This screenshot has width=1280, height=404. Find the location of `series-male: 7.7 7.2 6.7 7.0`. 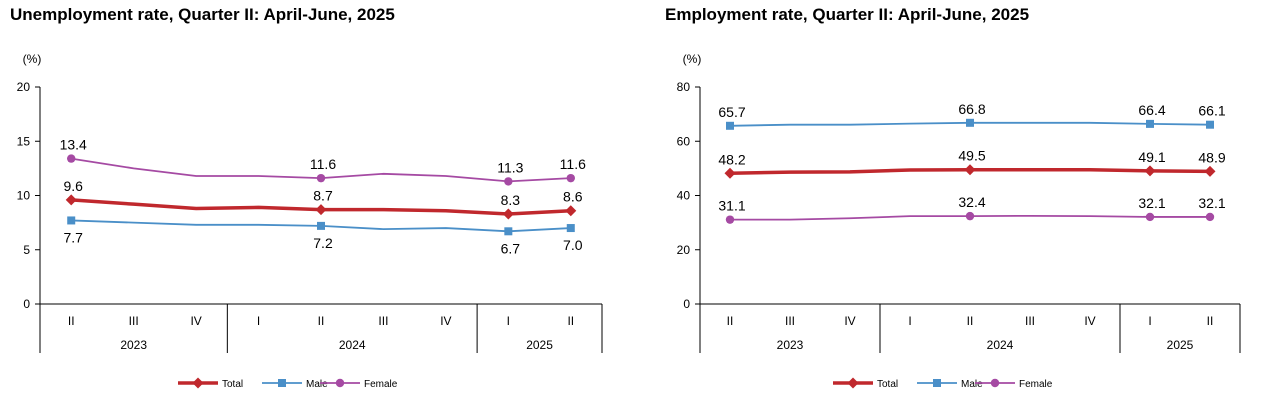

series-male: 7.7 7.2 6.7 7.0 is located at coordinates (323, 236).